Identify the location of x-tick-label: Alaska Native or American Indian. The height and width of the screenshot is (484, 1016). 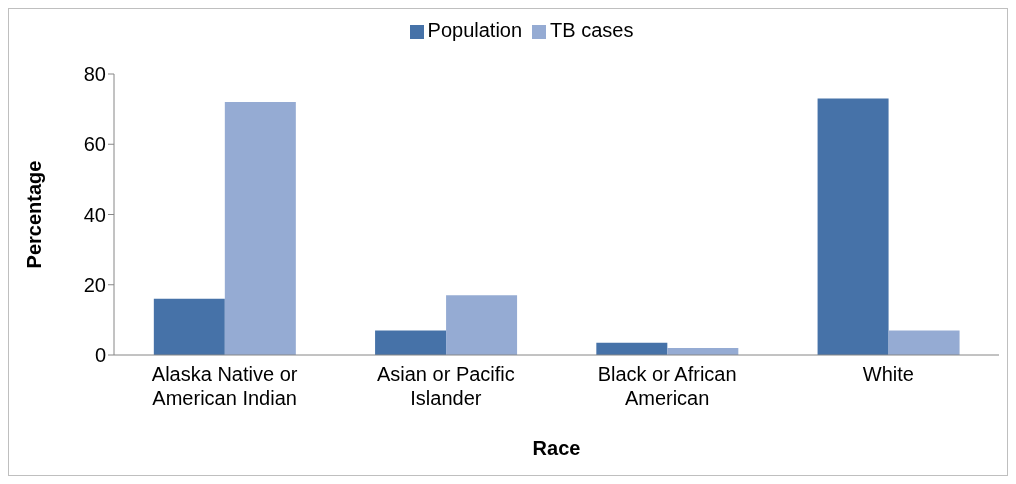
(224, 386).